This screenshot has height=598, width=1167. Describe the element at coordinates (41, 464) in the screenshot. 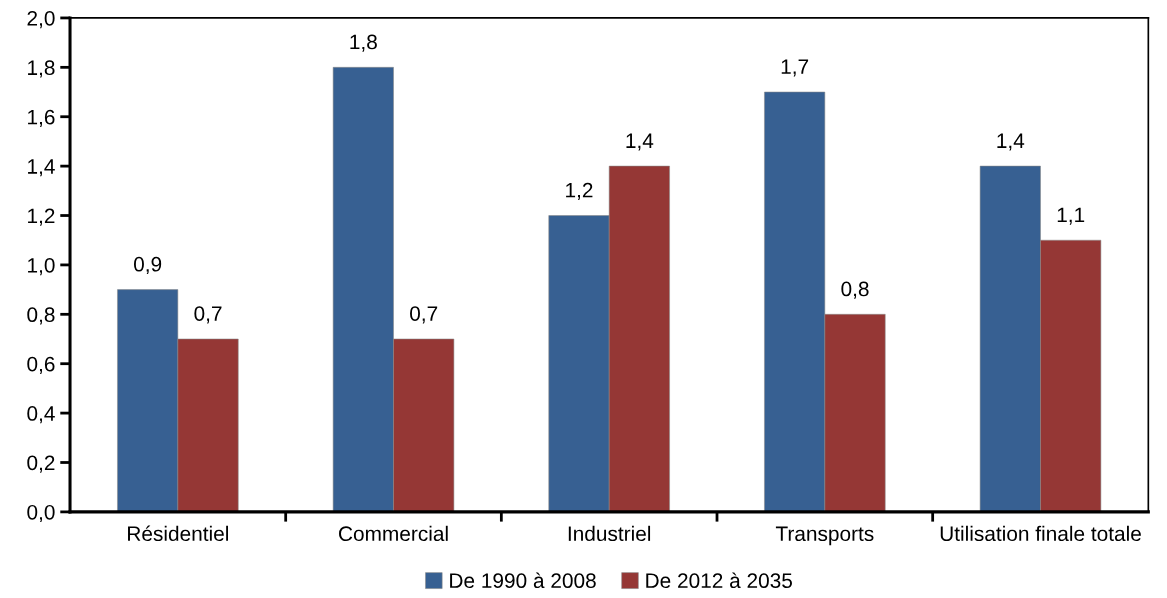

I see `y-tick-label: 0,2` at that location.